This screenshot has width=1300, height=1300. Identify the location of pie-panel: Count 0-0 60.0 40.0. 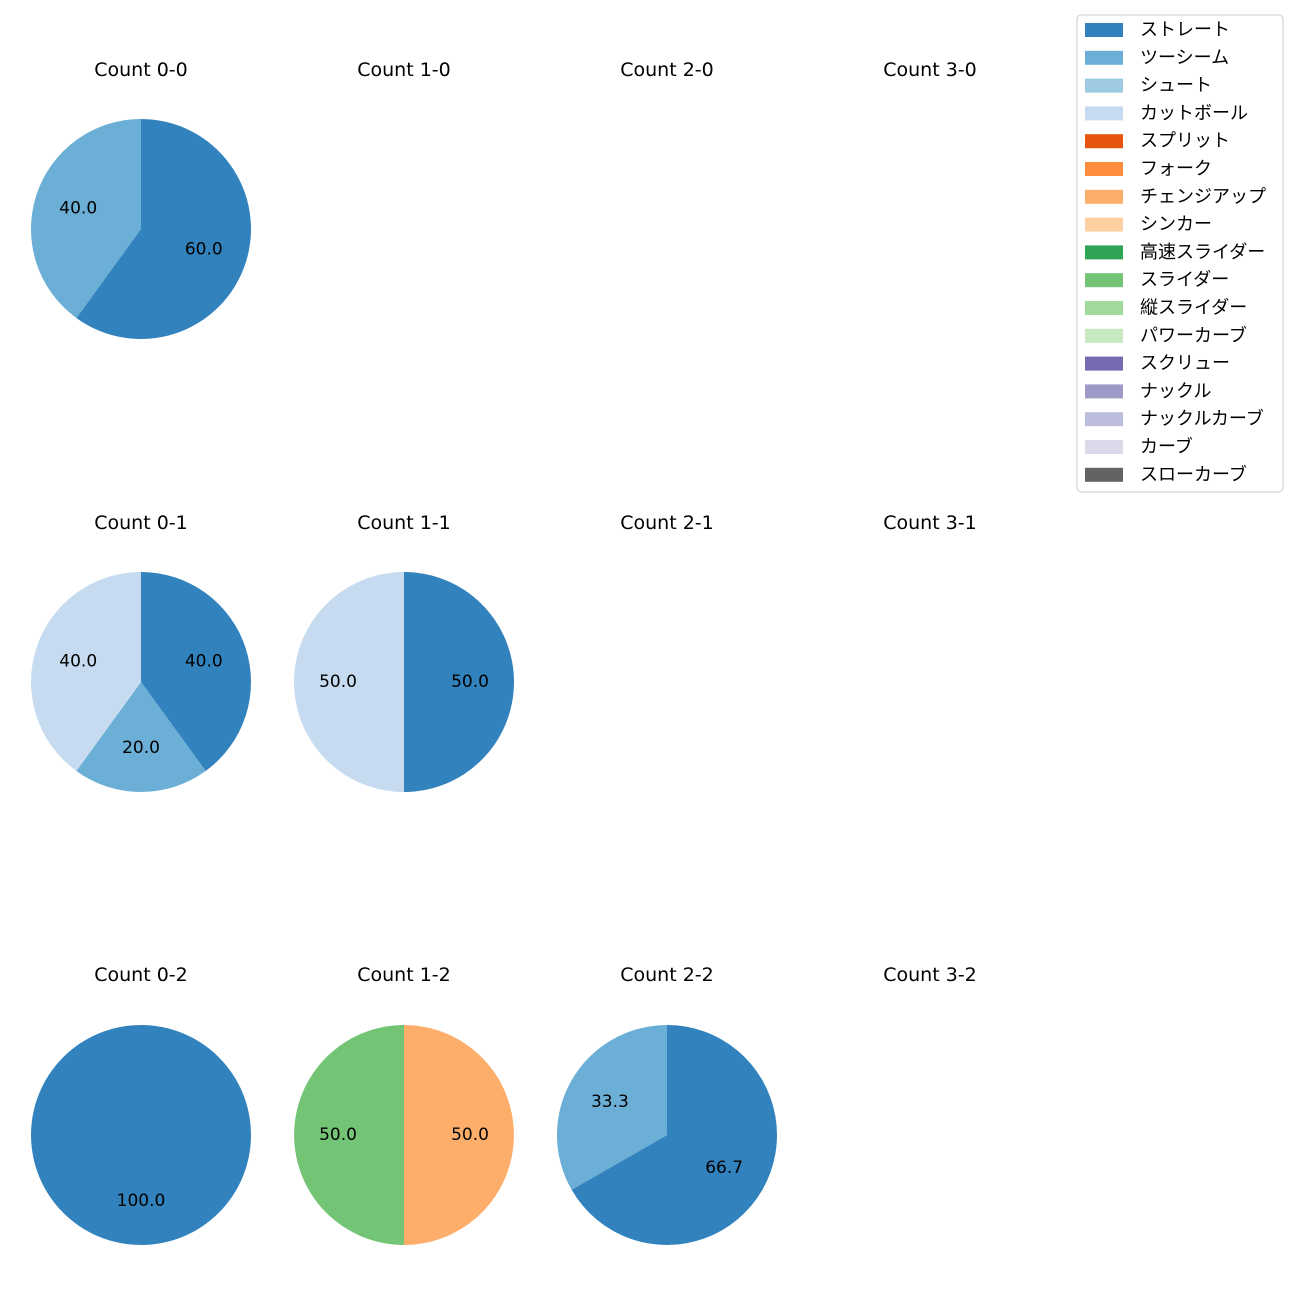
(140, 199).